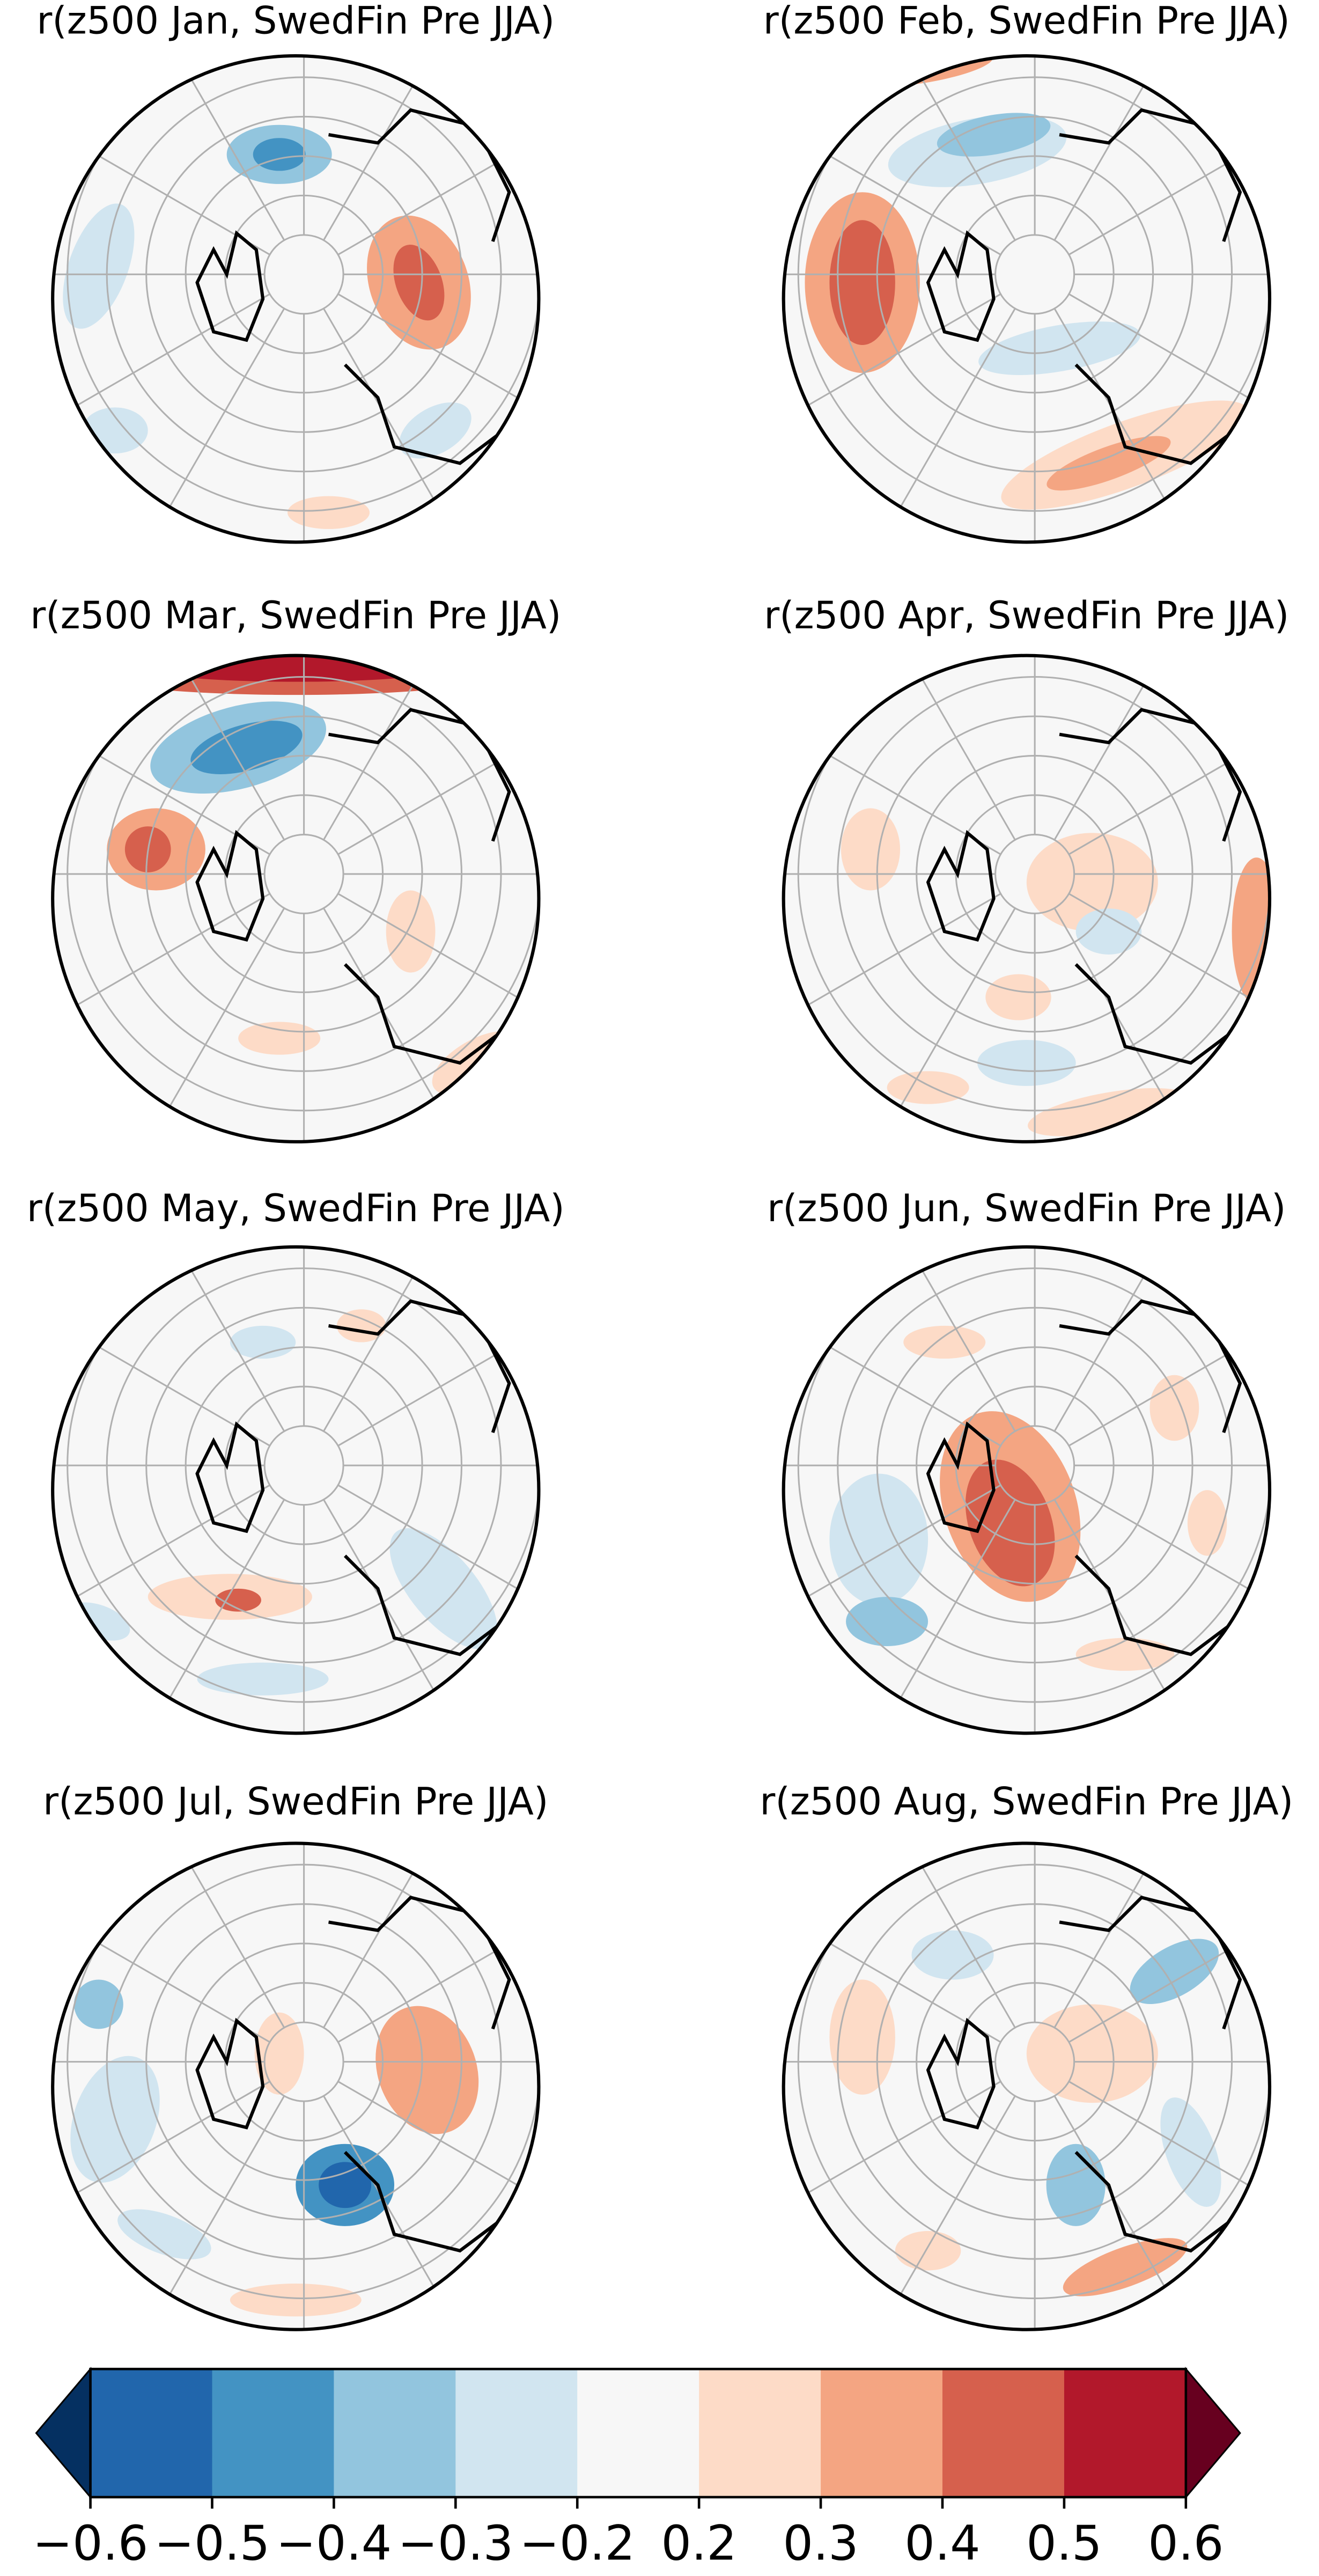 Image resolution: width=1319 pixels, height=2576 pixels. Describe the element at coordinates (63, 2433) in the screenshot. I see `colorbar-extend-under` at that location.